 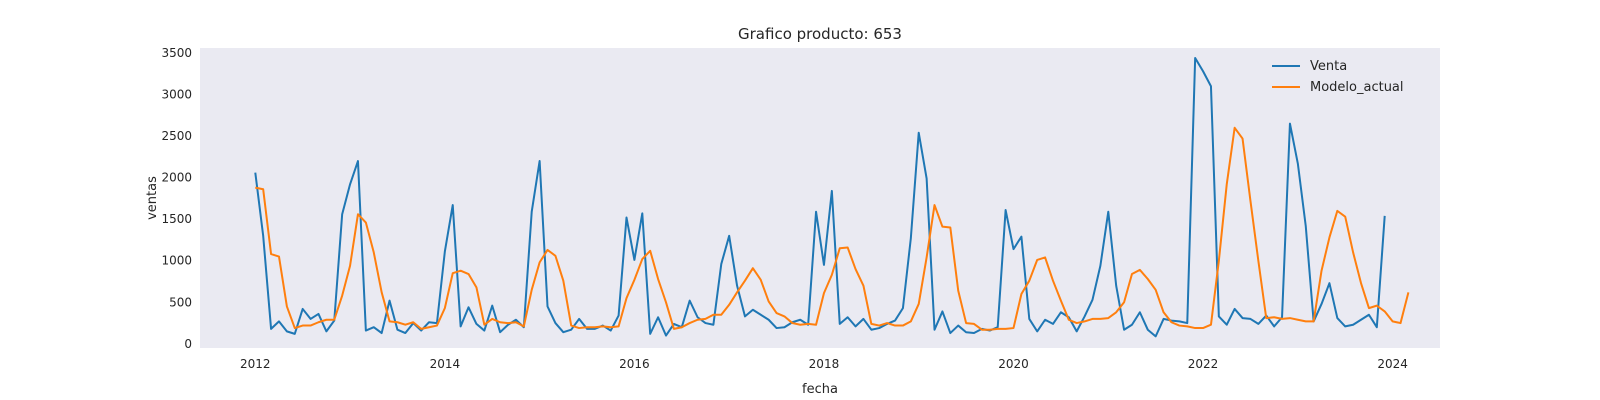 I want to click on y-tick-label: 3000, so click(x=176, y=95).